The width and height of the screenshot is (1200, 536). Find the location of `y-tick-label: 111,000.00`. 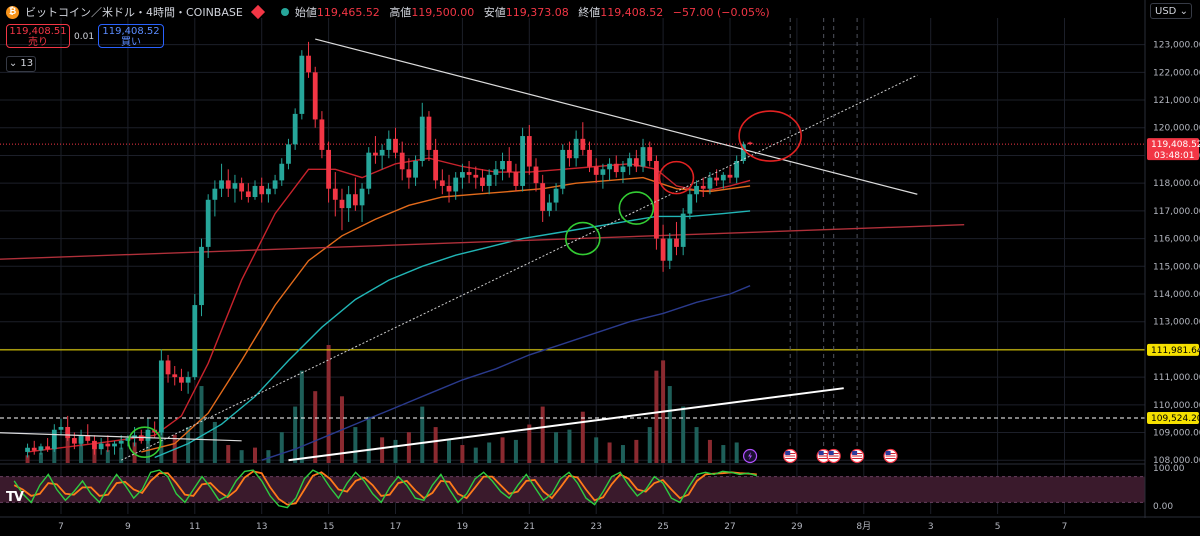

y-tick-label: 111,000.00 is located at coordinates (1176, 378).